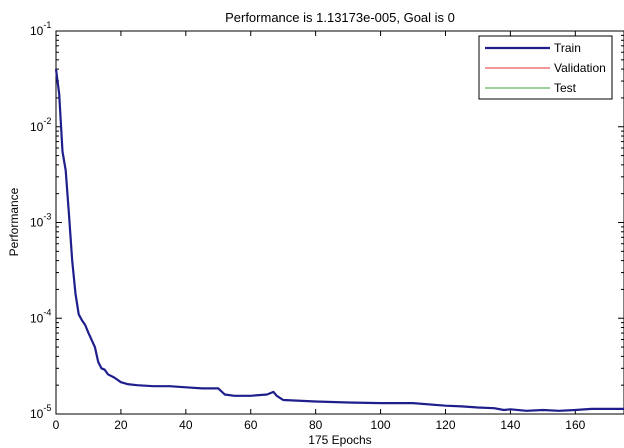  Describe the element at coordinates (40, 29) in the screenshot. I see `y-tick-label: 10⁻¹` at that location.